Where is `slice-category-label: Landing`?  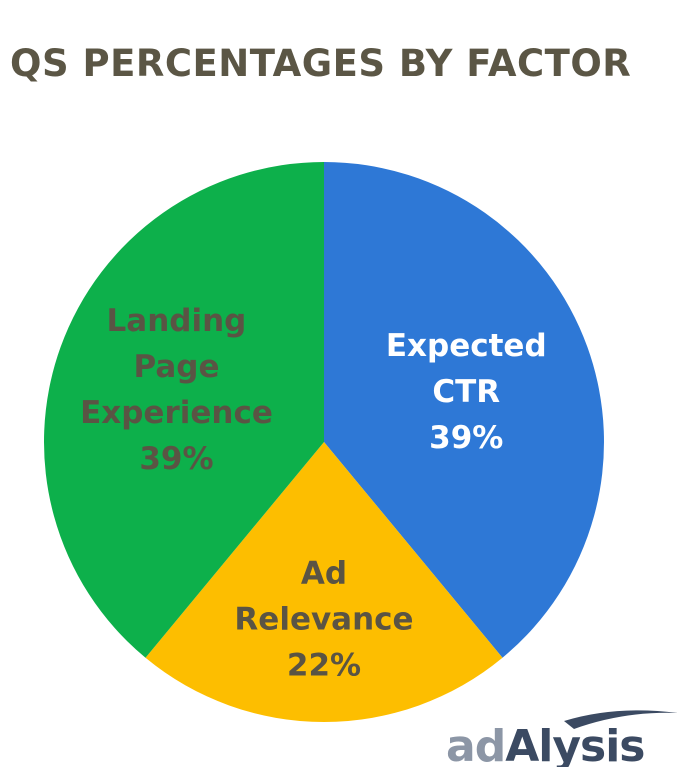 slice-category-label: Landing is located at coordinates (177, 321).